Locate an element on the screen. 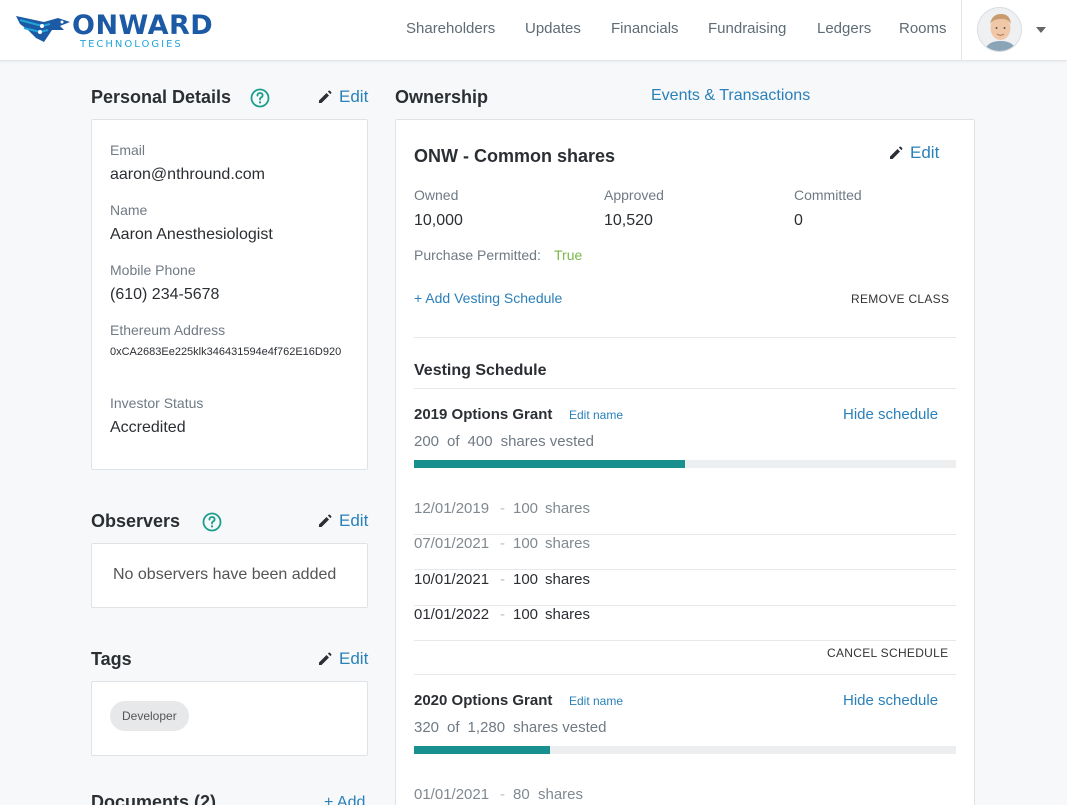 The height and width of the screenshot is (805, 1067). owned-value: 10,000 is located at coordinates (438, 220).